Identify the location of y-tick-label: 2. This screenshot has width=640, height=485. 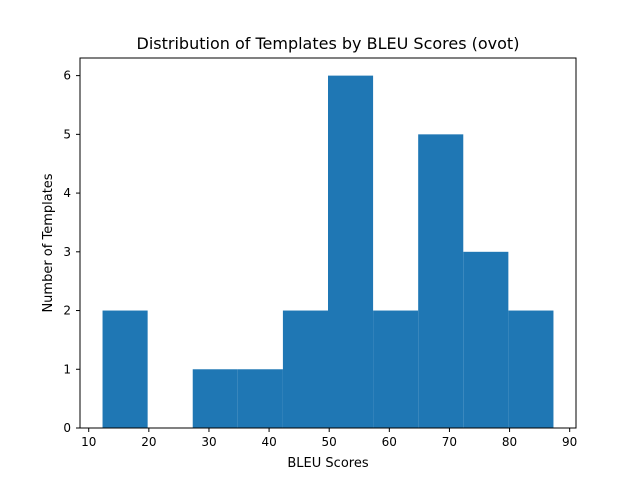
(67, 311).